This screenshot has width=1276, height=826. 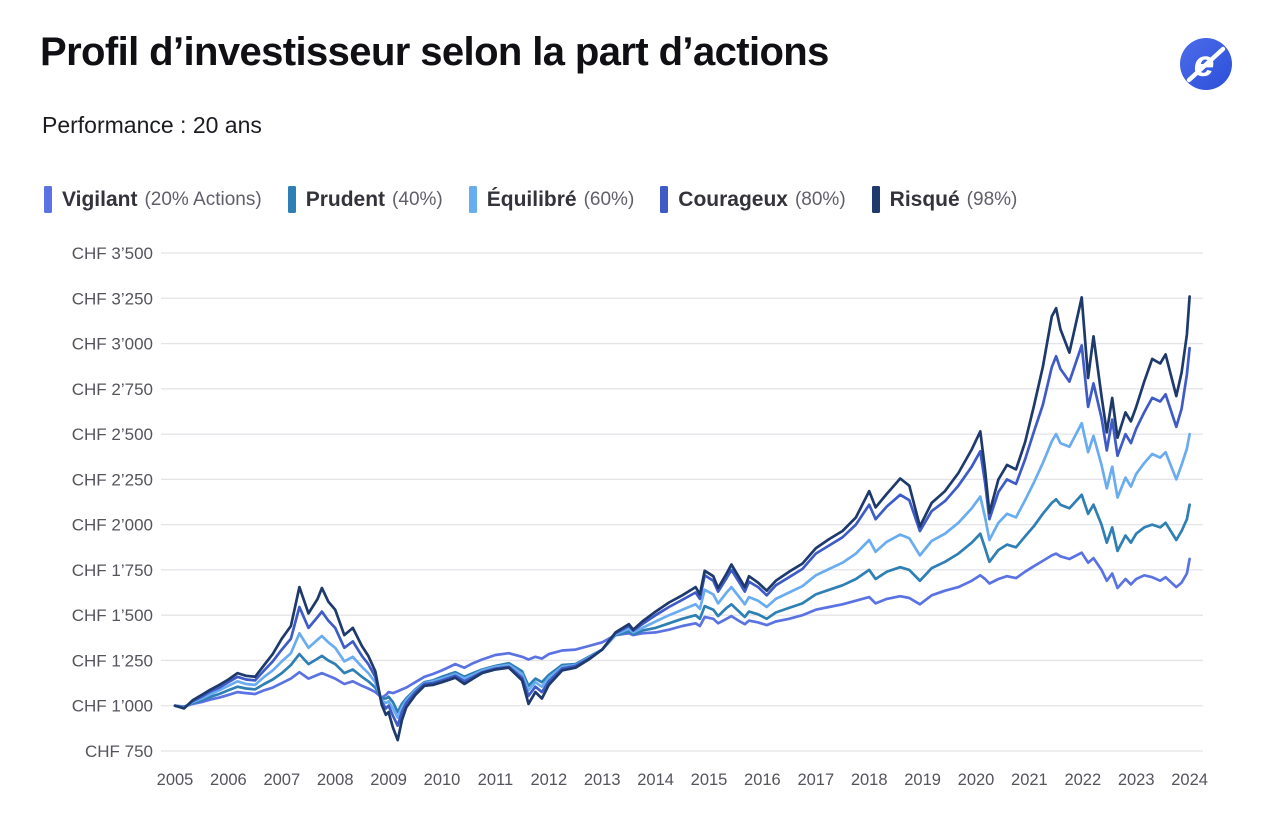 I want to click on legend-label: Courageux, so click(x=733, y=199).